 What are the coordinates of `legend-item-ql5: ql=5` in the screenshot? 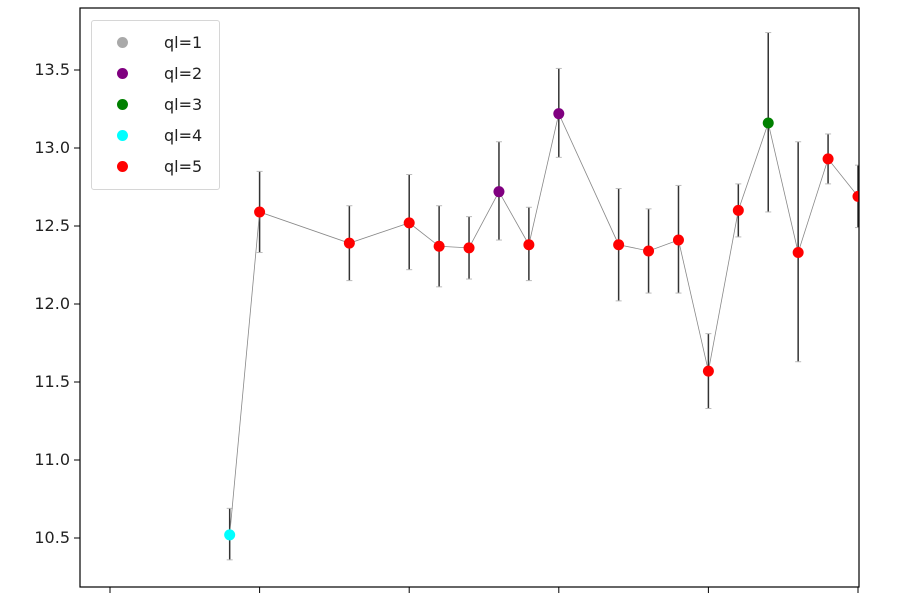 It's located at (155, 167).